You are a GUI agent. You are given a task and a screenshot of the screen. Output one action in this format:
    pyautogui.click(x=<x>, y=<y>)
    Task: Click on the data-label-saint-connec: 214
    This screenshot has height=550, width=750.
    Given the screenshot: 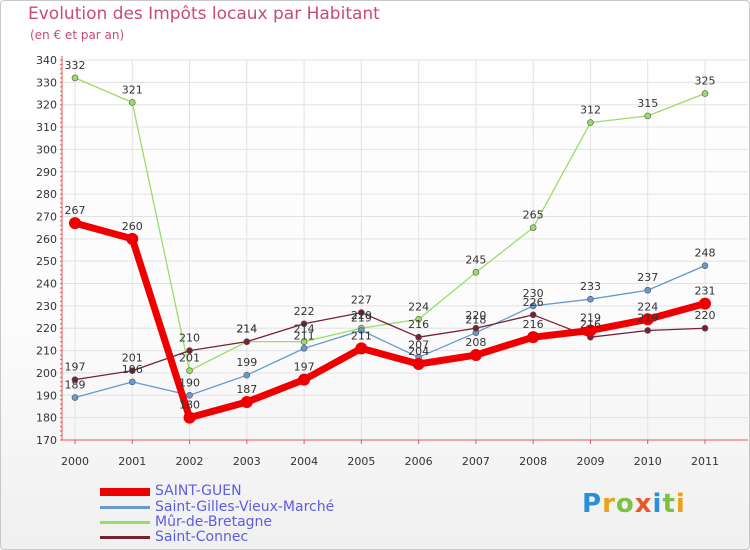 What is the action you would take?
    pyautogui.click(x=246, y=329)
    